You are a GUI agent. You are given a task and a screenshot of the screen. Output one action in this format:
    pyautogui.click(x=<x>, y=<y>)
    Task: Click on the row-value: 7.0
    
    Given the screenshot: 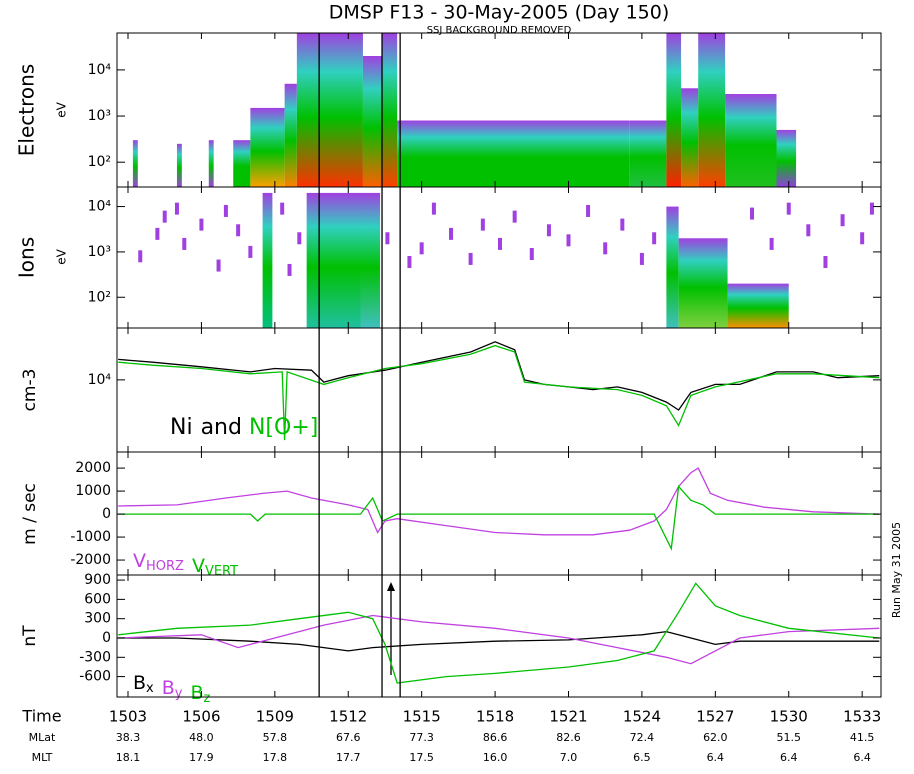 What is the action you would take?
    pyautogui.click(x=569, y=757)
    